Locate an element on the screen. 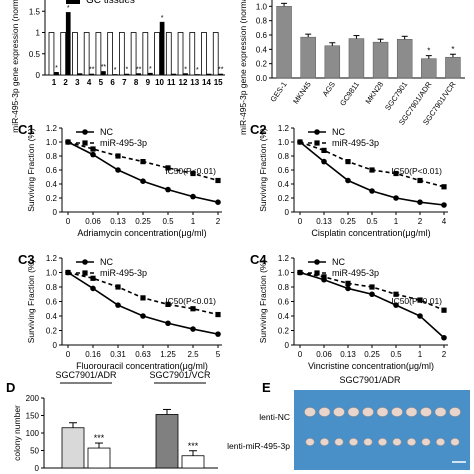  panel-e-image: E SGC7901/ADR lenti-NC lenti-miR-495-3p is located at coordinates (348, 422).